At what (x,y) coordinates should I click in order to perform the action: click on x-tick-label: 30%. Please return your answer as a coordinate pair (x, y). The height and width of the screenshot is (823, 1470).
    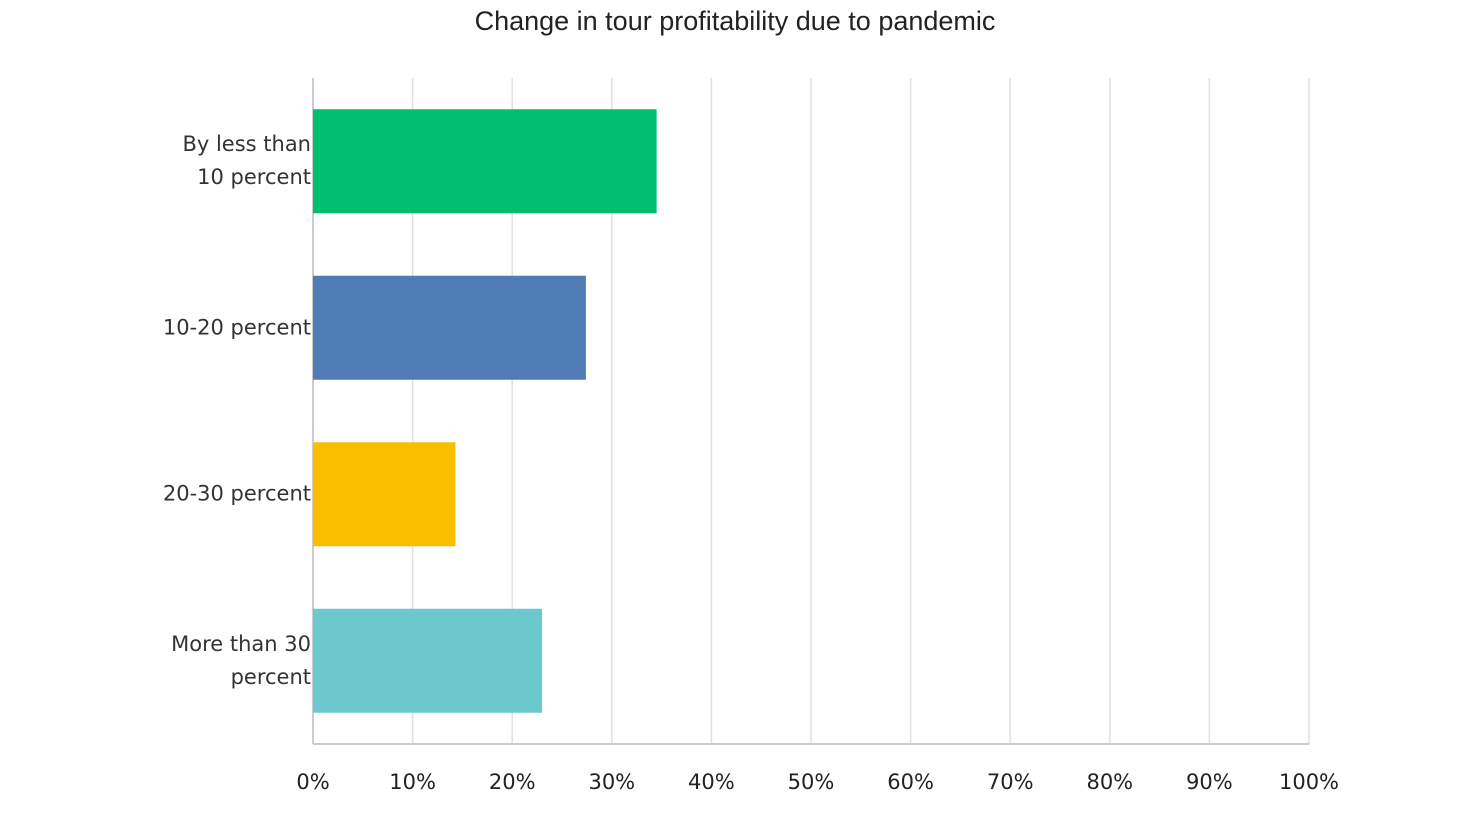
    Looking at the image, I should click on (611, 782).